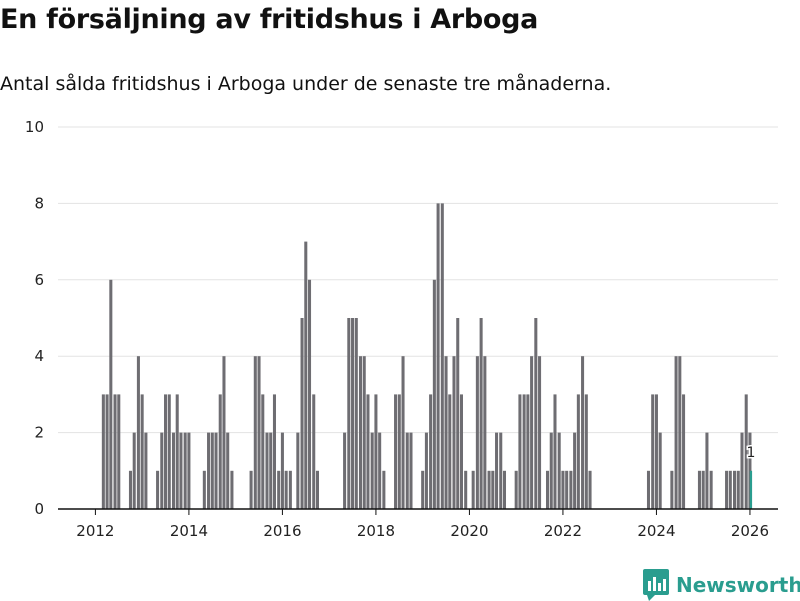 This screenshot has height=601, width=800. What do you see at coordinates (34, 127) in the screenshot?
I see `y-tick-label: 10` at bounding box center [34, 127].